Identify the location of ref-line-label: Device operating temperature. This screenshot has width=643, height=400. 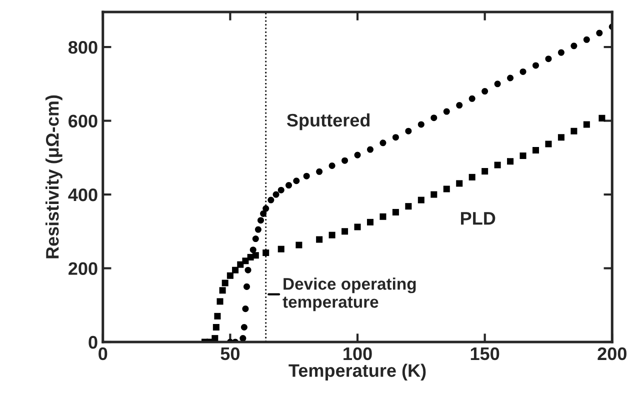
(349, 295).